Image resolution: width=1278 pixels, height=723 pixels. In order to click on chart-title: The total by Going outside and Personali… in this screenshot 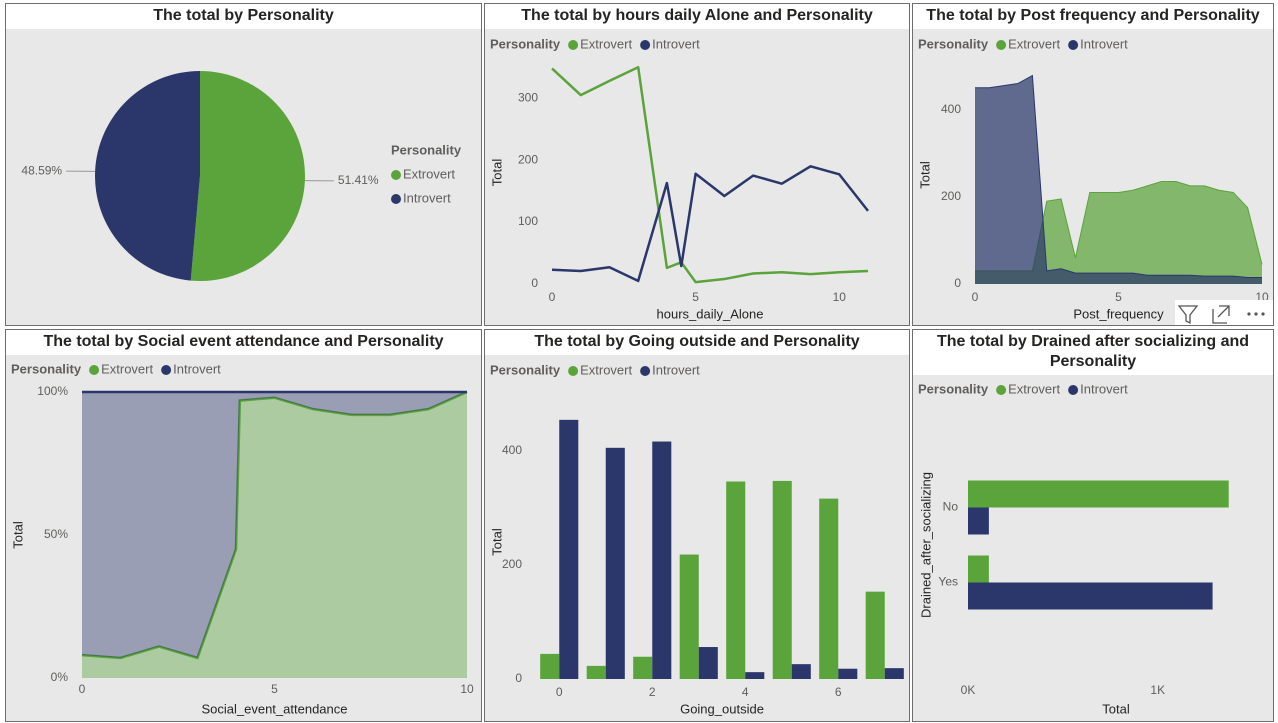, I will do `click(697, 342)`.